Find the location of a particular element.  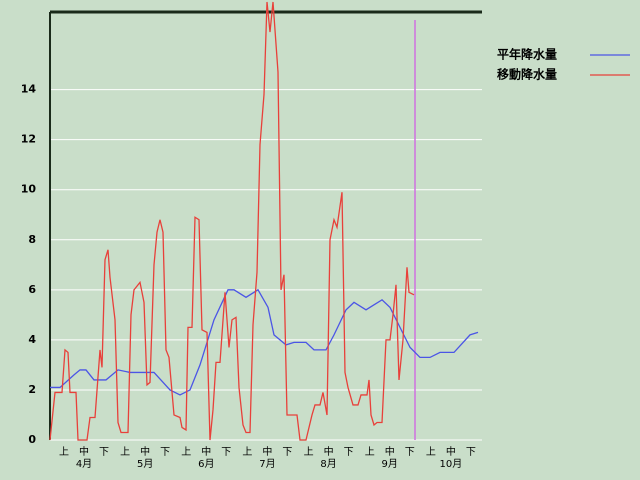

y-tick-label: 6 is located at coordinates (32, 289).